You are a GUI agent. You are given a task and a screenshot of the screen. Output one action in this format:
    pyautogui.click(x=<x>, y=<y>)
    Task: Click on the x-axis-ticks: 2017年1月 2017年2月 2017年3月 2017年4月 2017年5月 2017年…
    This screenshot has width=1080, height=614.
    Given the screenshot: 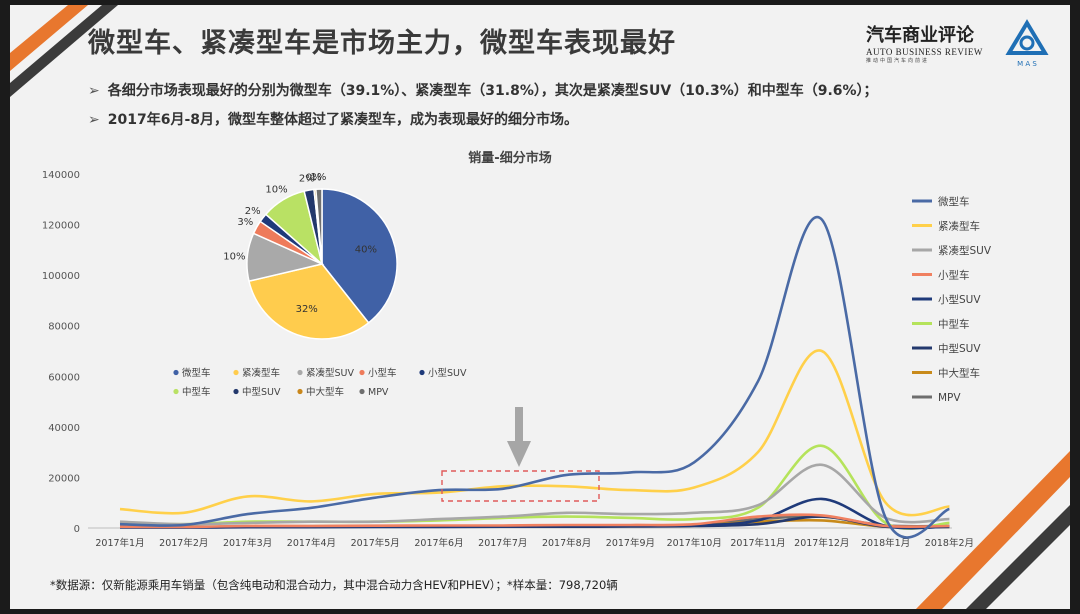 What is the action you would take?
    pyautogui.click(x=534, y=543)
    